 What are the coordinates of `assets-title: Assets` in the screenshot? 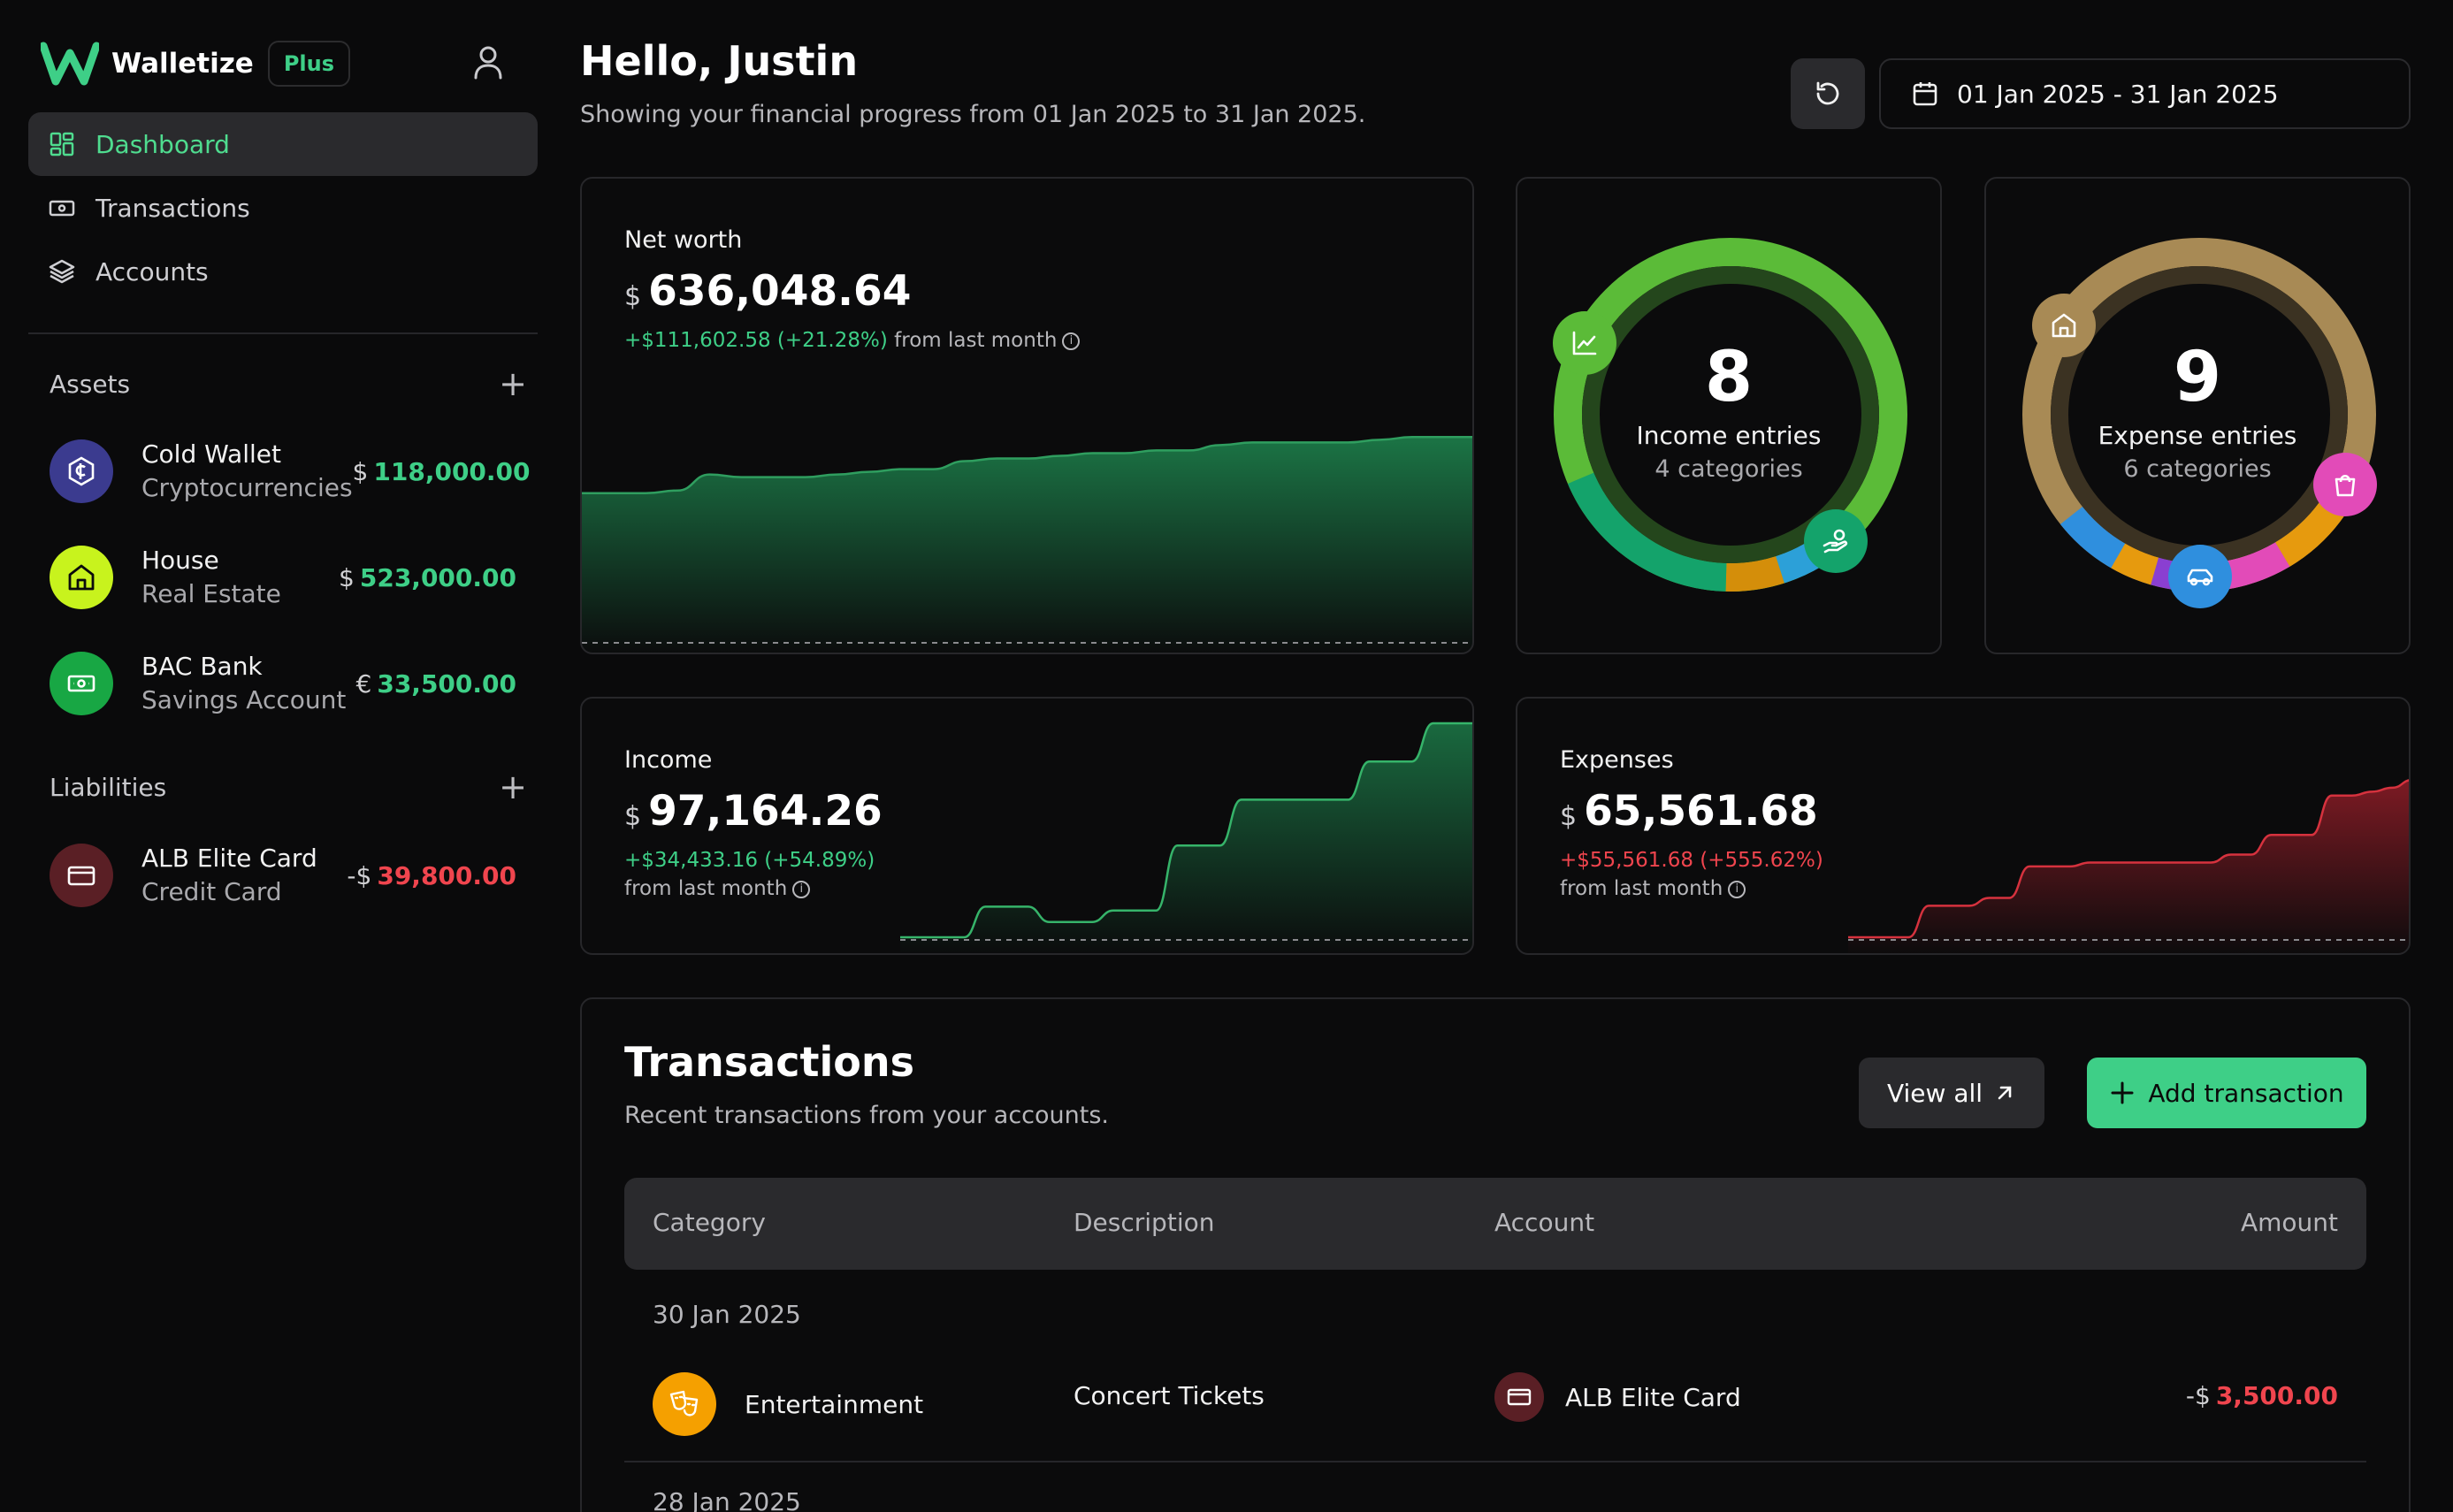 It's located at (90, 384).